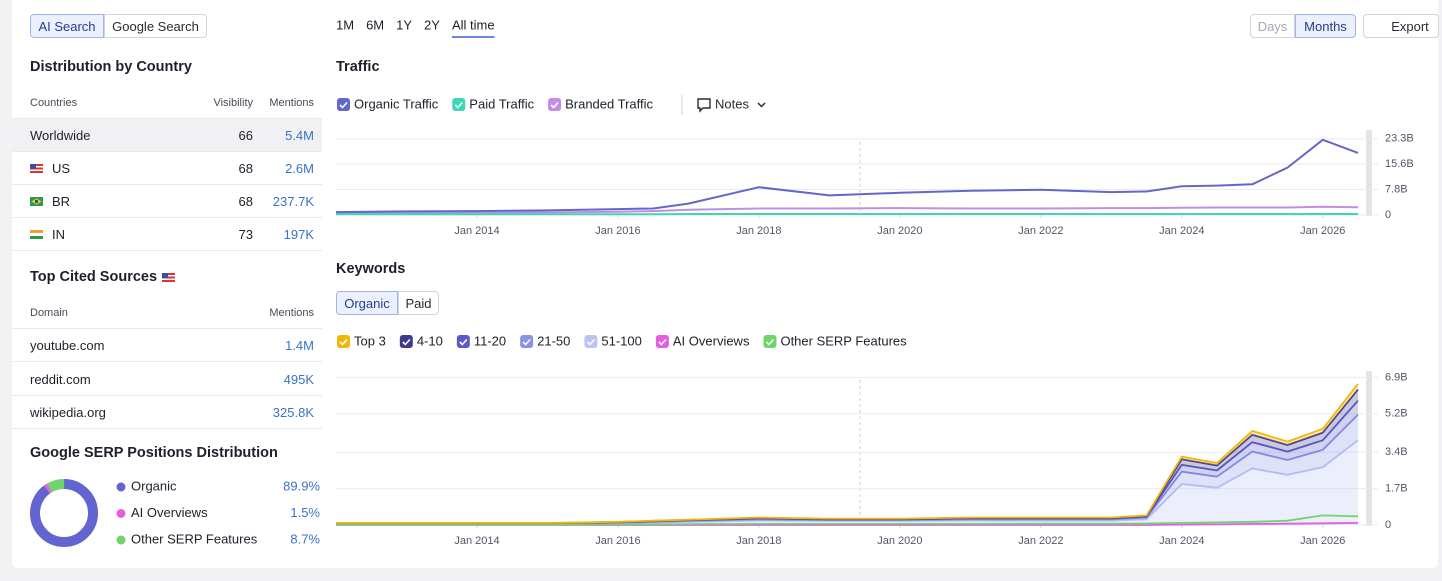  I want to click on table-row: Worldwide 66 5.4M, so click(167, 135).